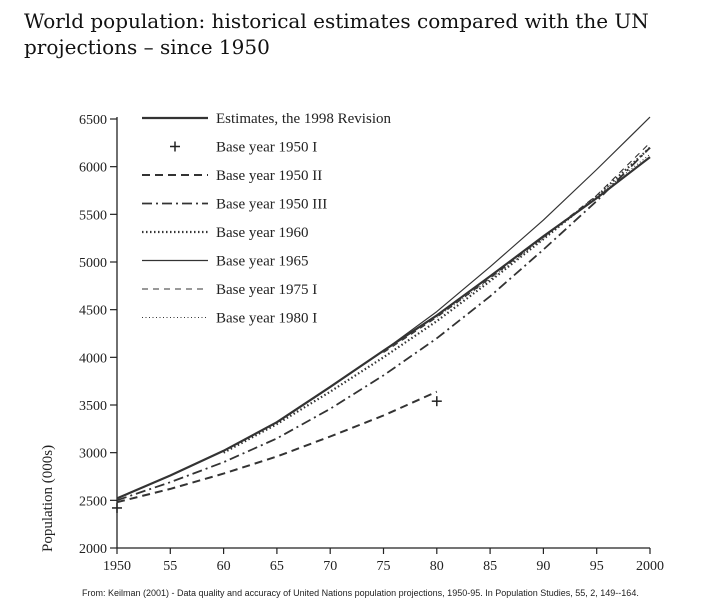 The width and height of the screenshot is (709, 609). What do you see at coordinates (93, 406) in the screenshot?
I see `y-tick-label: 3500` at bounding box center [93, 406].